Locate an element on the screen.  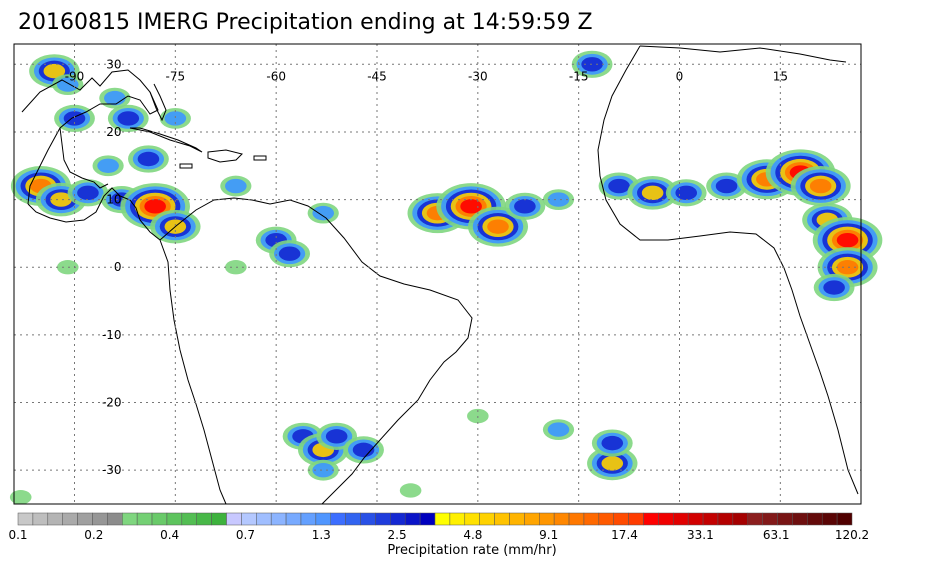
lat-tick-label: 0 is located at coordinates (118, 267).